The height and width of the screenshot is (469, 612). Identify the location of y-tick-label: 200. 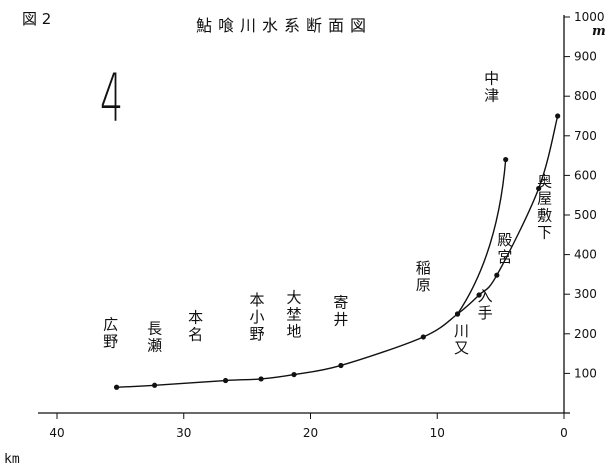
(585, 334).